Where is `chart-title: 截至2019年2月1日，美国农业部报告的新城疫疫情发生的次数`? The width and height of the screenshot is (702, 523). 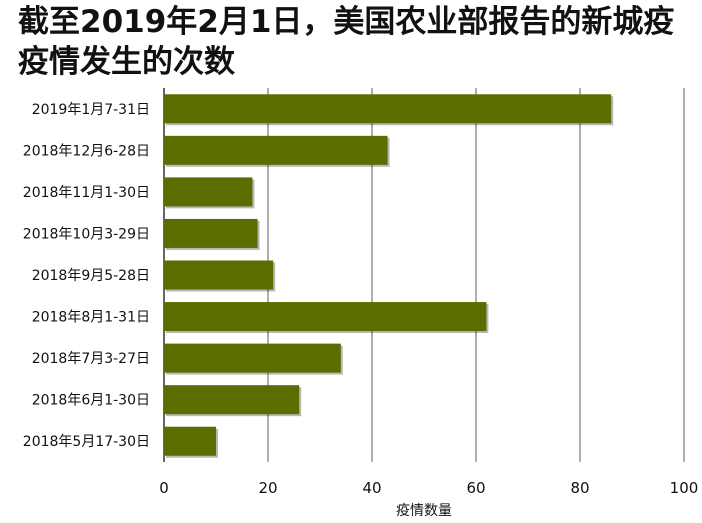 chart-title: 截至2019年2月1日，美国农业部报告的新城疫疫情发生的次数 is located at coordinates (346, 42).